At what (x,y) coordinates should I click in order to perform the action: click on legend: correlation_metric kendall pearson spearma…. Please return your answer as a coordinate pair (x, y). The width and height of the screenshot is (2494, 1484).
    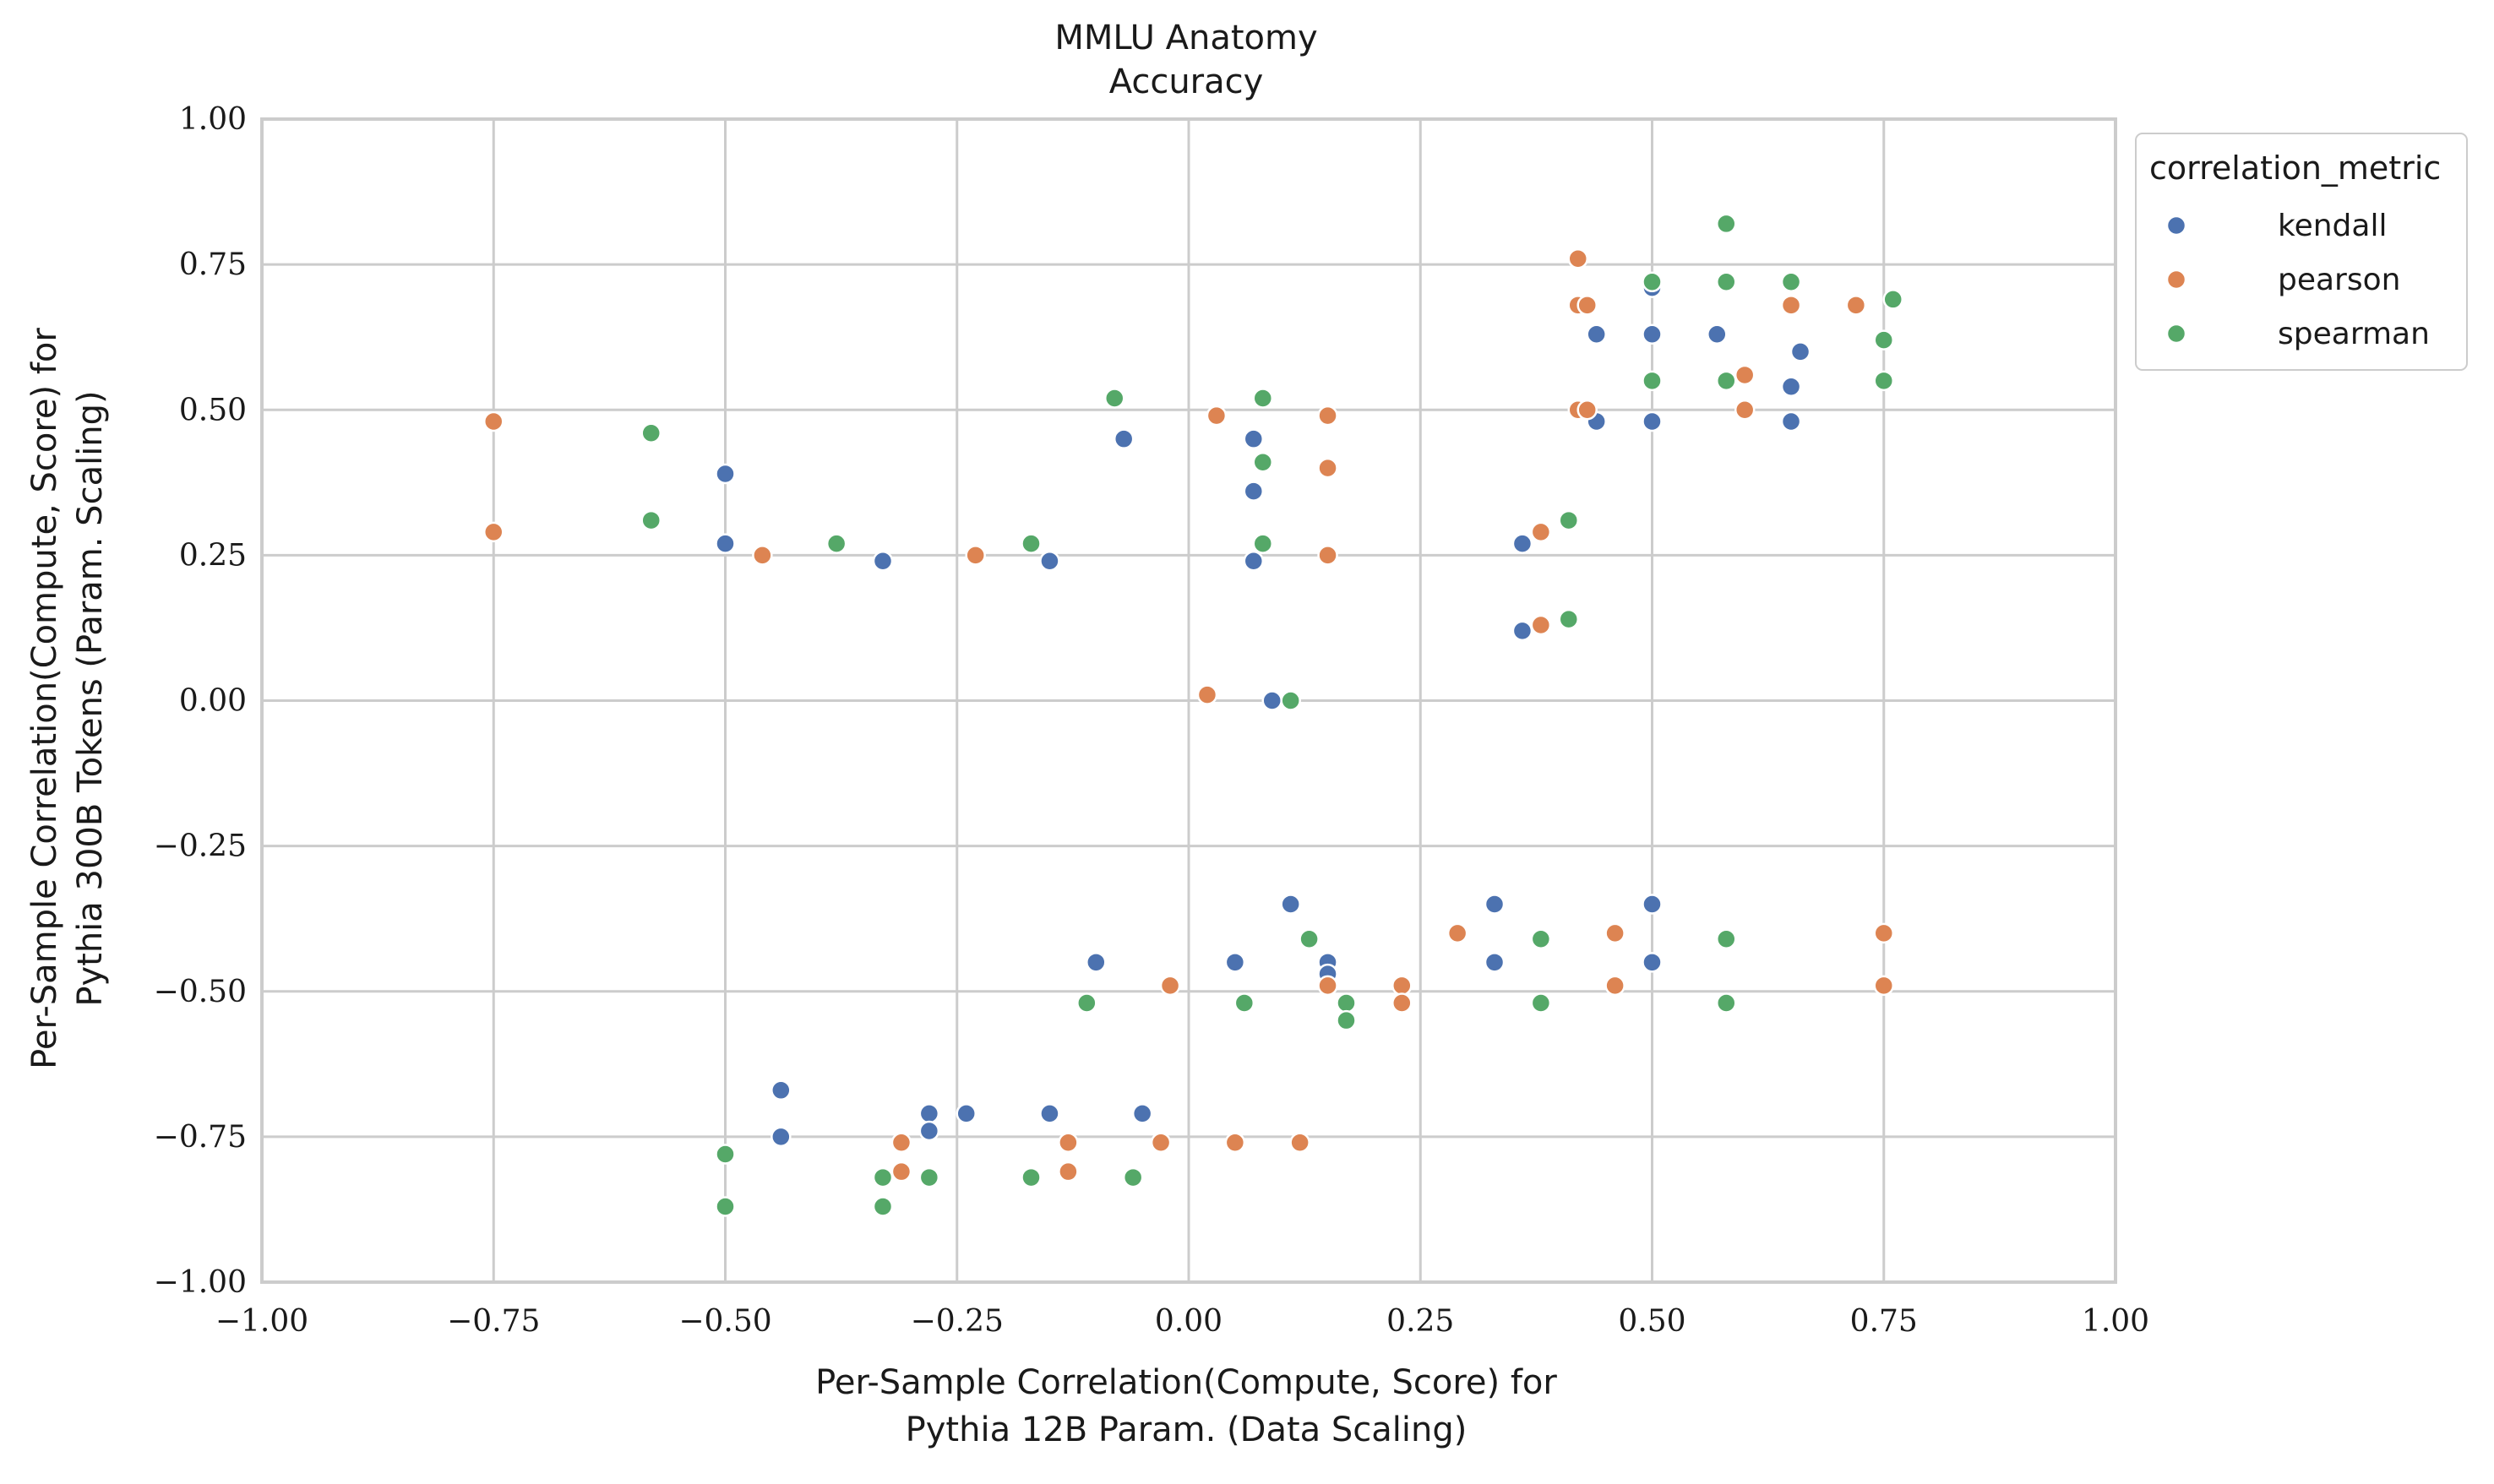
    Looking at the image, I should click on (2301, 252).